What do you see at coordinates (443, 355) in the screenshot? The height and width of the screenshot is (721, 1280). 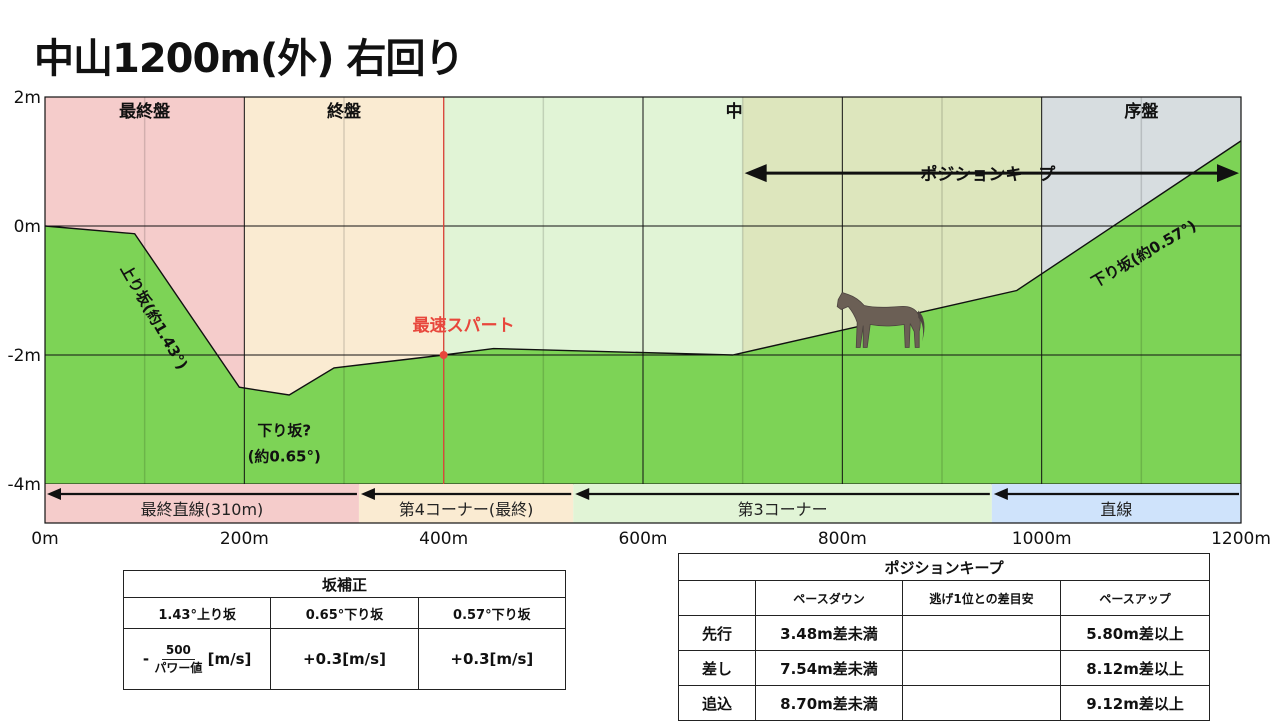 I see `spurt-point` at bounding box center [443, 355].